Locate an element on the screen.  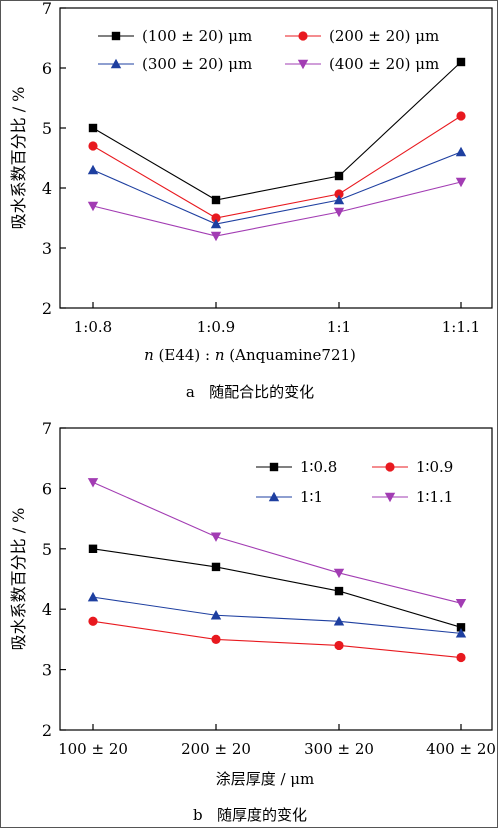
chart-b-y-tick-label: 2 is located at coordinates (47, 730).